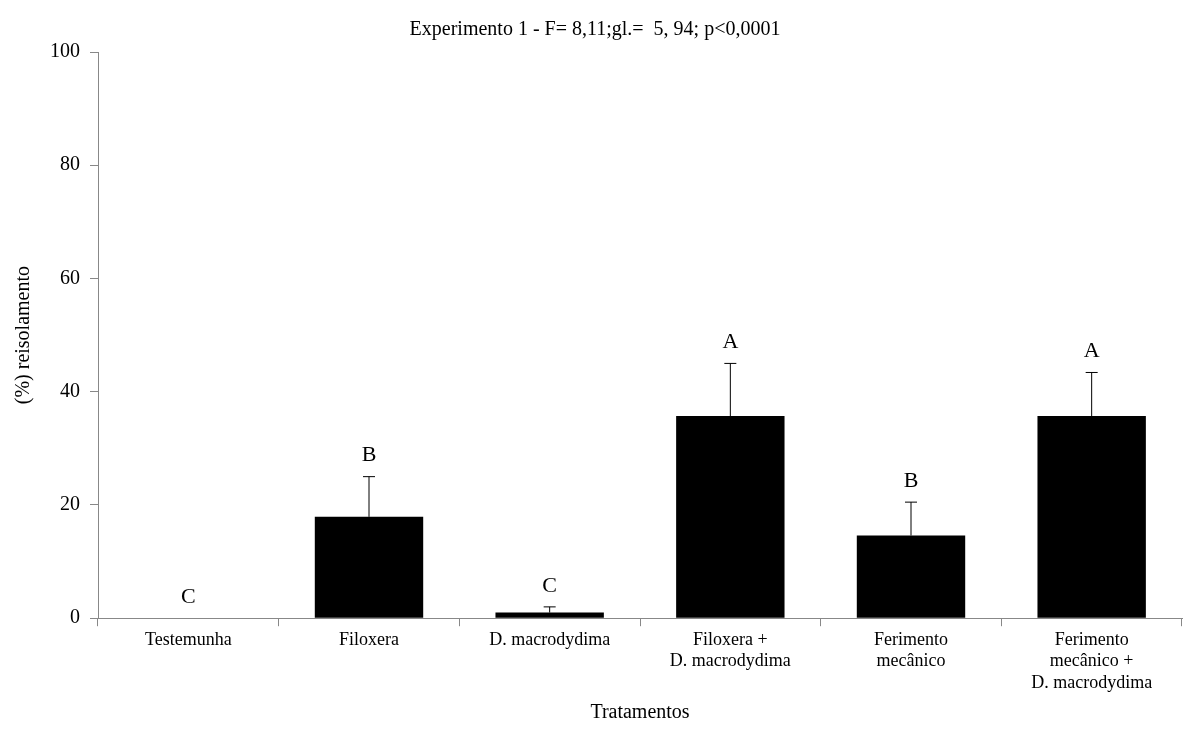 Image resolution: width=1200 pixels, height=737 pixels. Describe the element at coordinates (369, 638) in the screenshot. I see `x-tick-label: Filoxera` at that location.